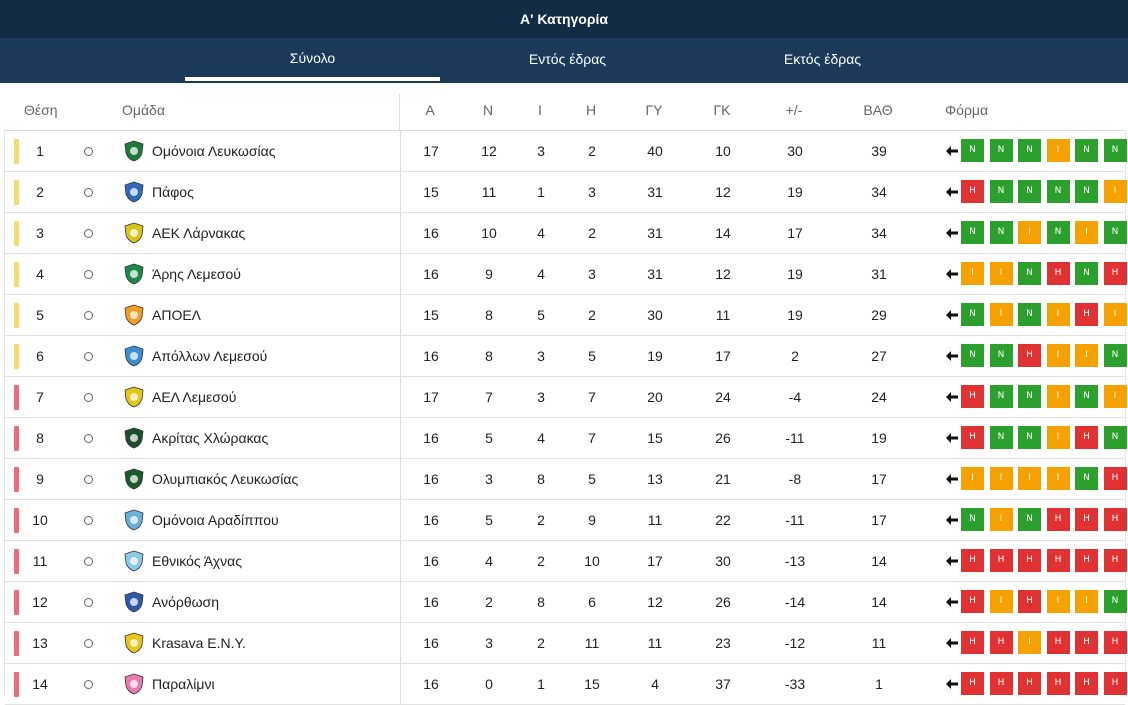 The width and height of the screenshot is (1128, 705). Describe the element at coordinates (199, 643) in the screenshot. I see `team-name-link: Krasava E.N.Y.` at that location.